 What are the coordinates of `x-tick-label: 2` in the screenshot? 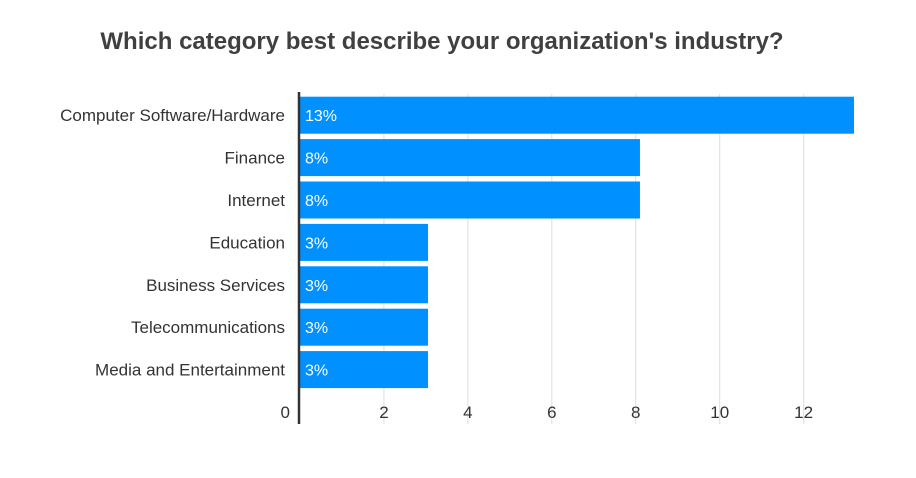 It's located at (383, 412).